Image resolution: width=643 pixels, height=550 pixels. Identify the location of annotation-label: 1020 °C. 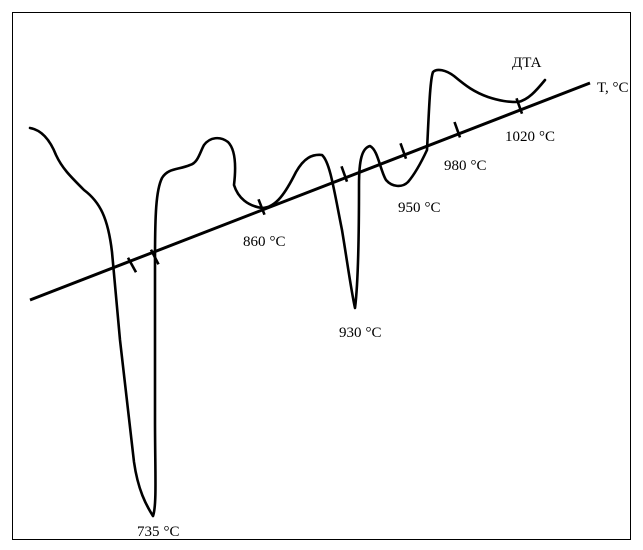
(530, 137).